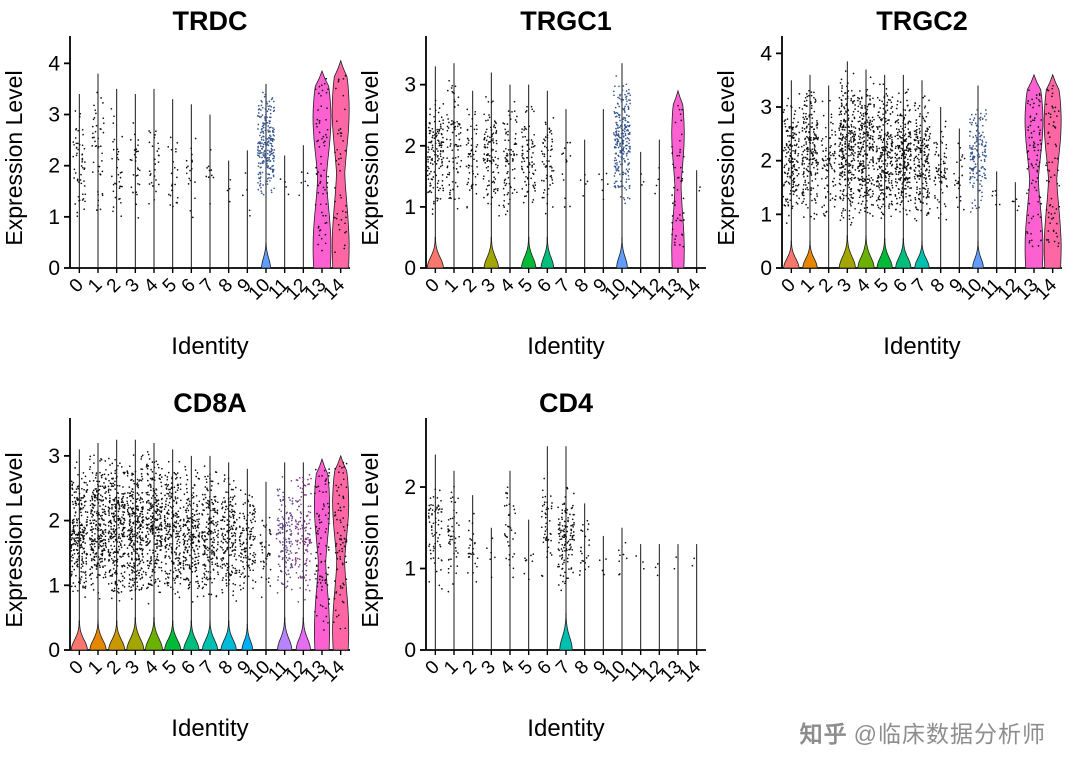  What do you see at coordinates (210, 21) in the screenshot?
I see `panel-title: TRDC` at bounding box center [210, 21].